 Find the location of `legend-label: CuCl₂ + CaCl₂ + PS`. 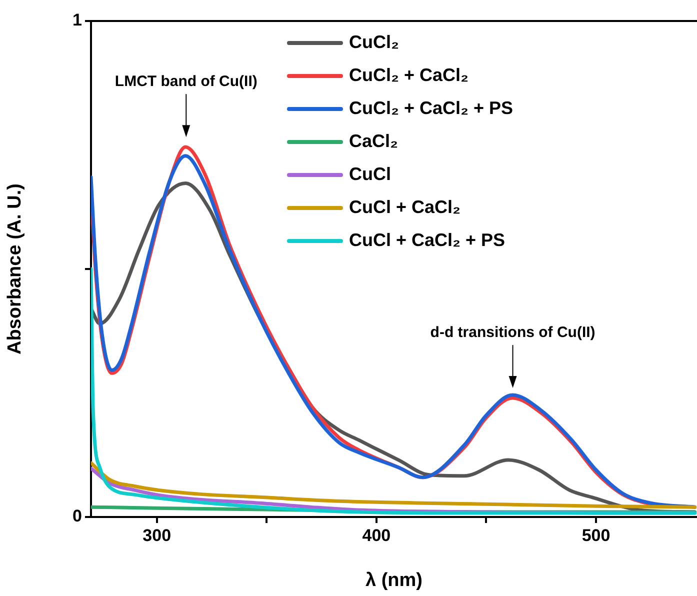

legend-label: CuCl₂ + CaCl₂ + PS is located at coordinates (431, 108).